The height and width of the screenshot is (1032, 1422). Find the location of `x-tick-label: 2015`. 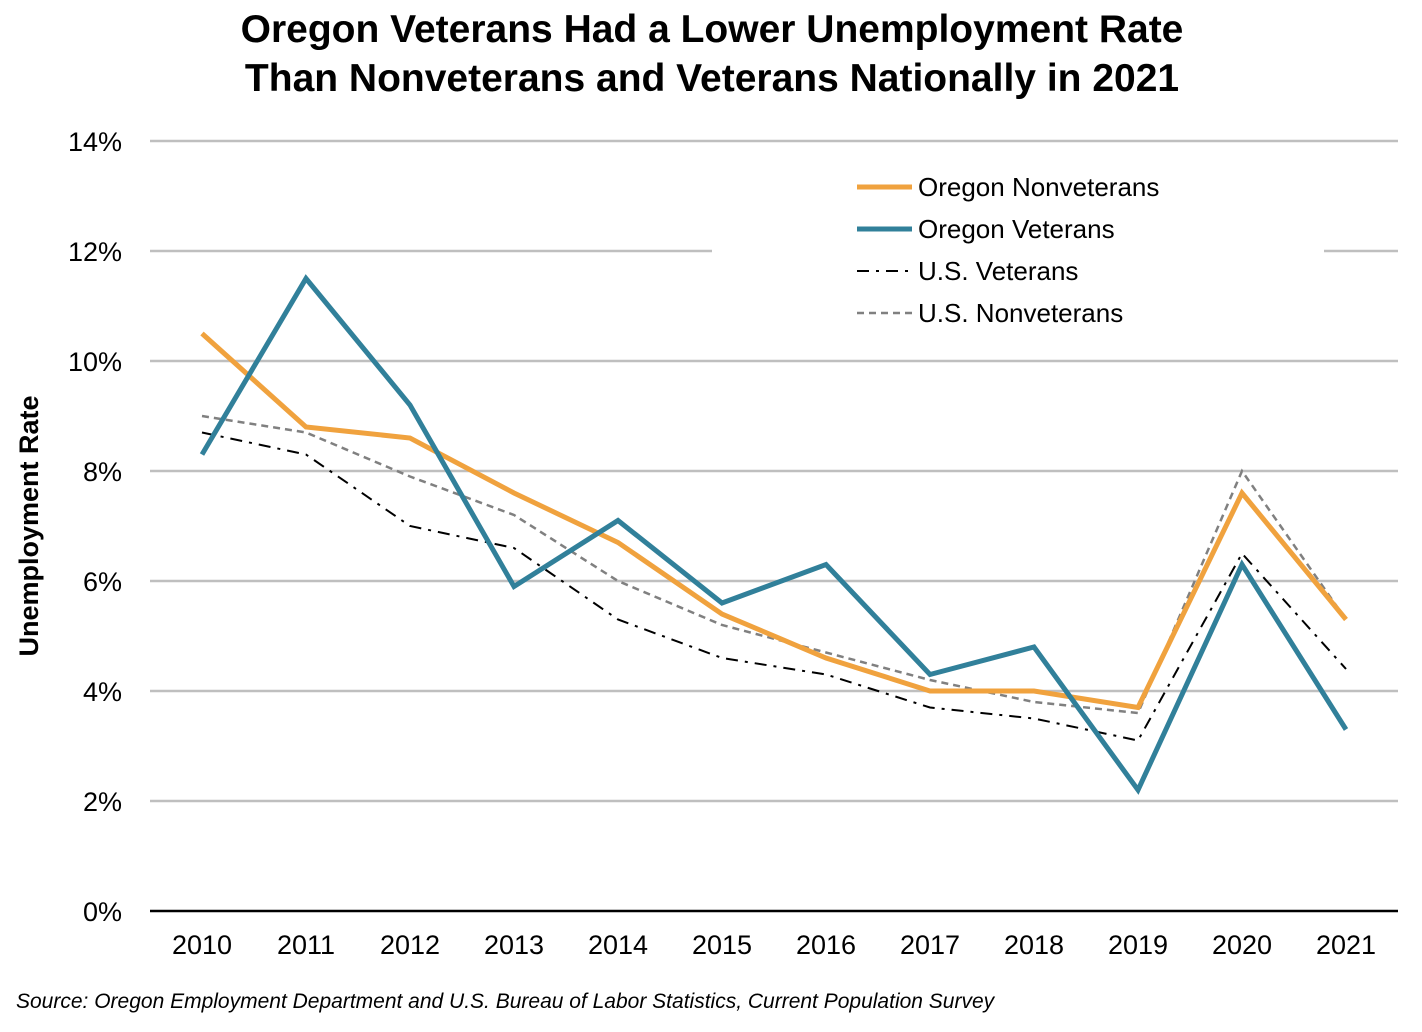

x-tick-label: 2015 is located at coordinates (722, 945).